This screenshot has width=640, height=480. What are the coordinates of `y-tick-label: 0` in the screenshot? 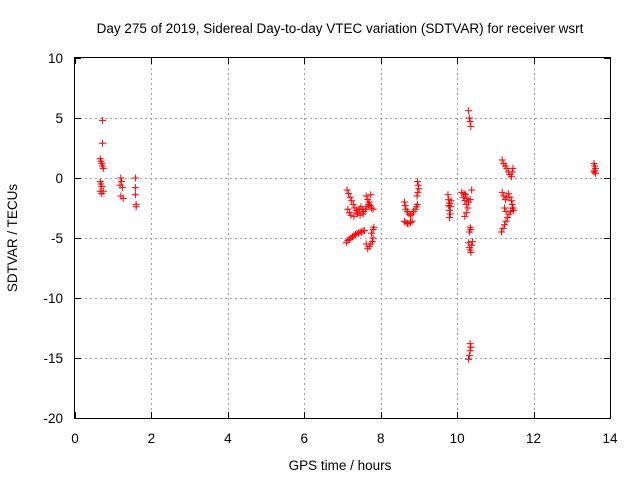 It's located at (59, 178).